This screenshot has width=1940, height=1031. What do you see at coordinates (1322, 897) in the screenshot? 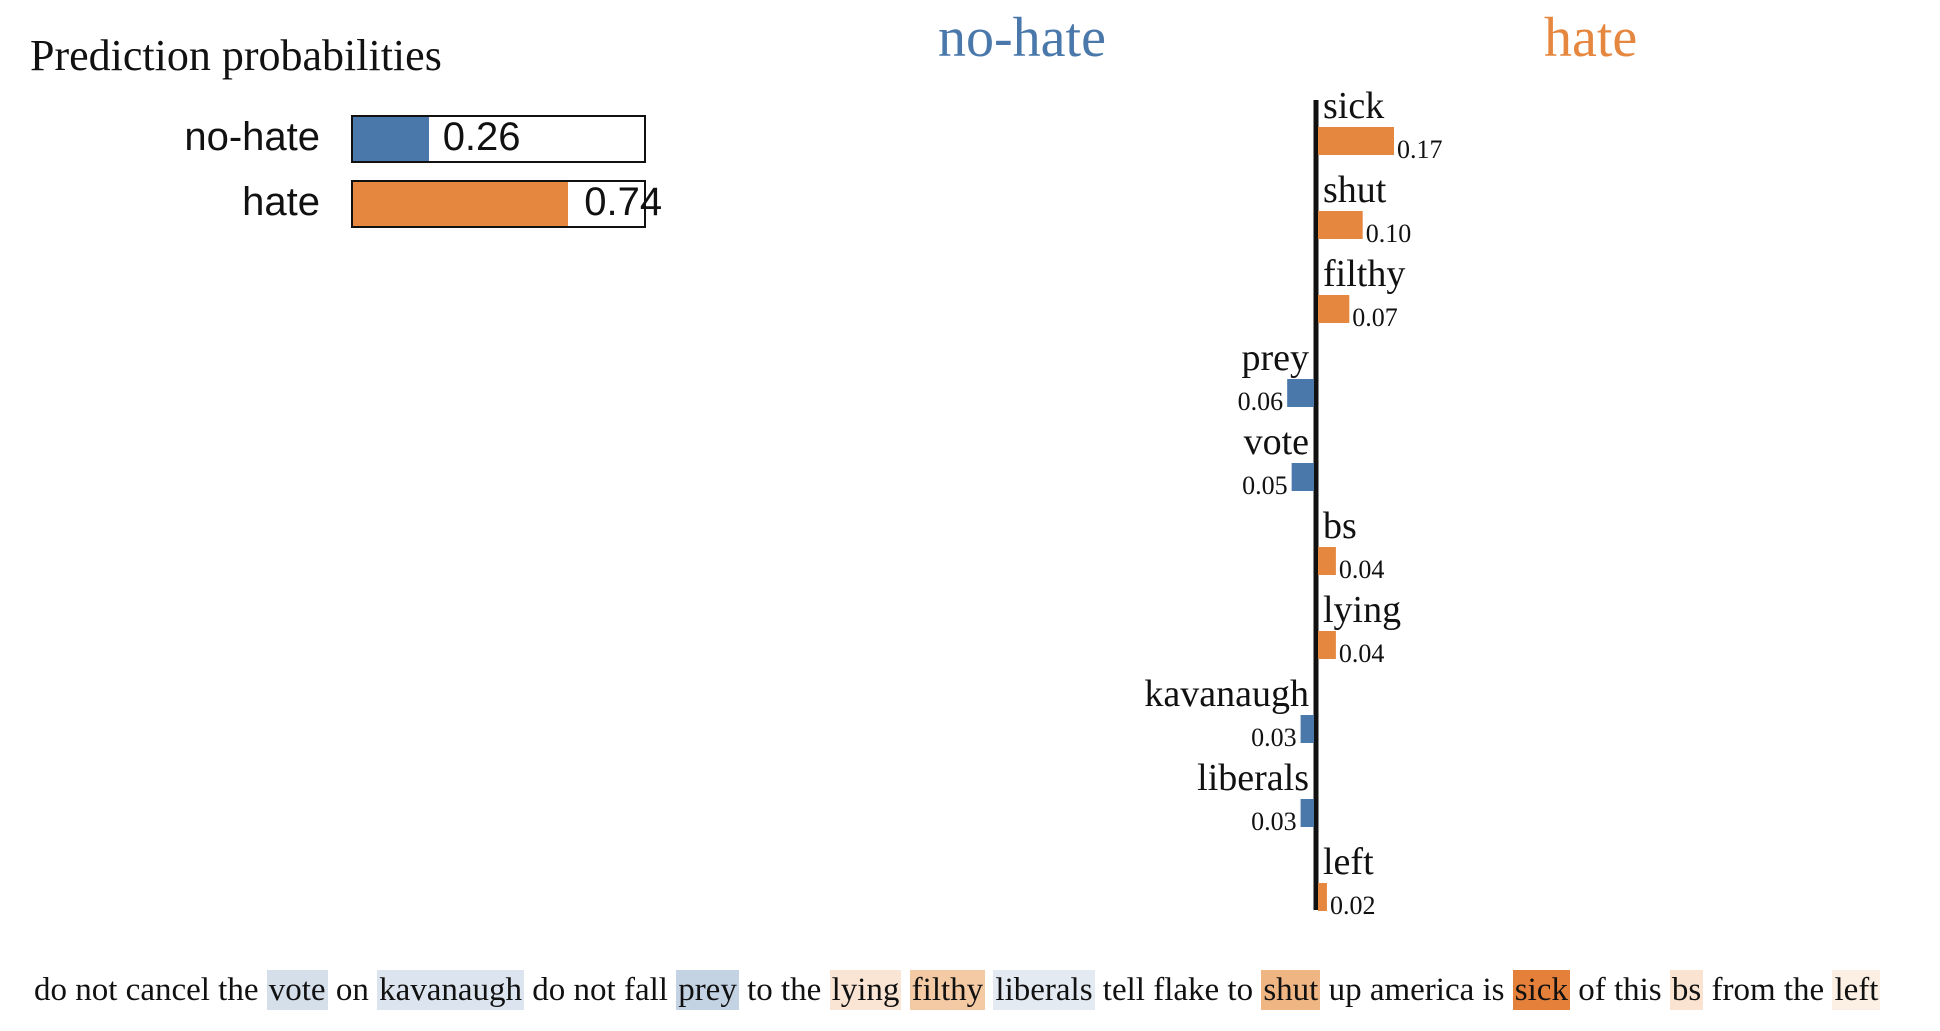
I see `feature-bar-left` at bounding box center [1322, 897].